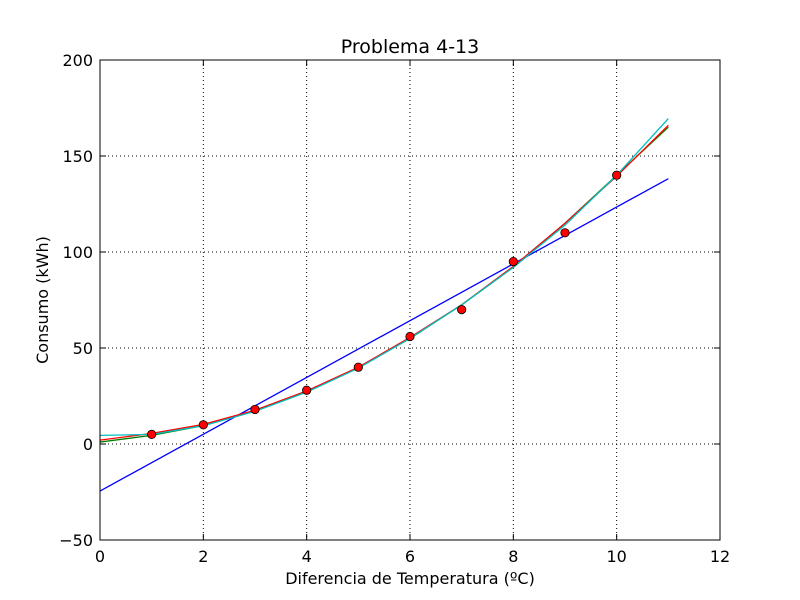 Image resolution: width=800 pixels, height=600 pixels. Describe the element at coordinates (203, 556) in the screenshot. I see `x-tick-label: 2` at that location.